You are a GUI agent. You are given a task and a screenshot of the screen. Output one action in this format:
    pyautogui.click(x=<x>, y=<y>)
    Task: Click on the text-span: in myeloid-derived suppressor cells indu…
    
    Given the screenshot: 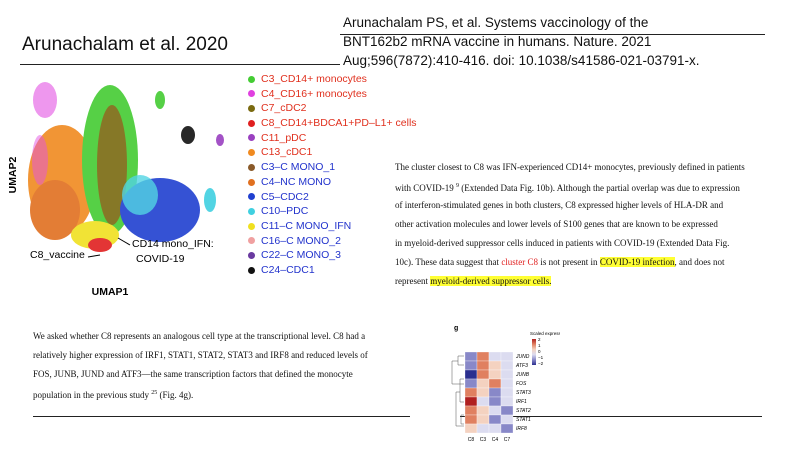 What is the action you would take?
    pyautogui.click(x=562, y=243)
    